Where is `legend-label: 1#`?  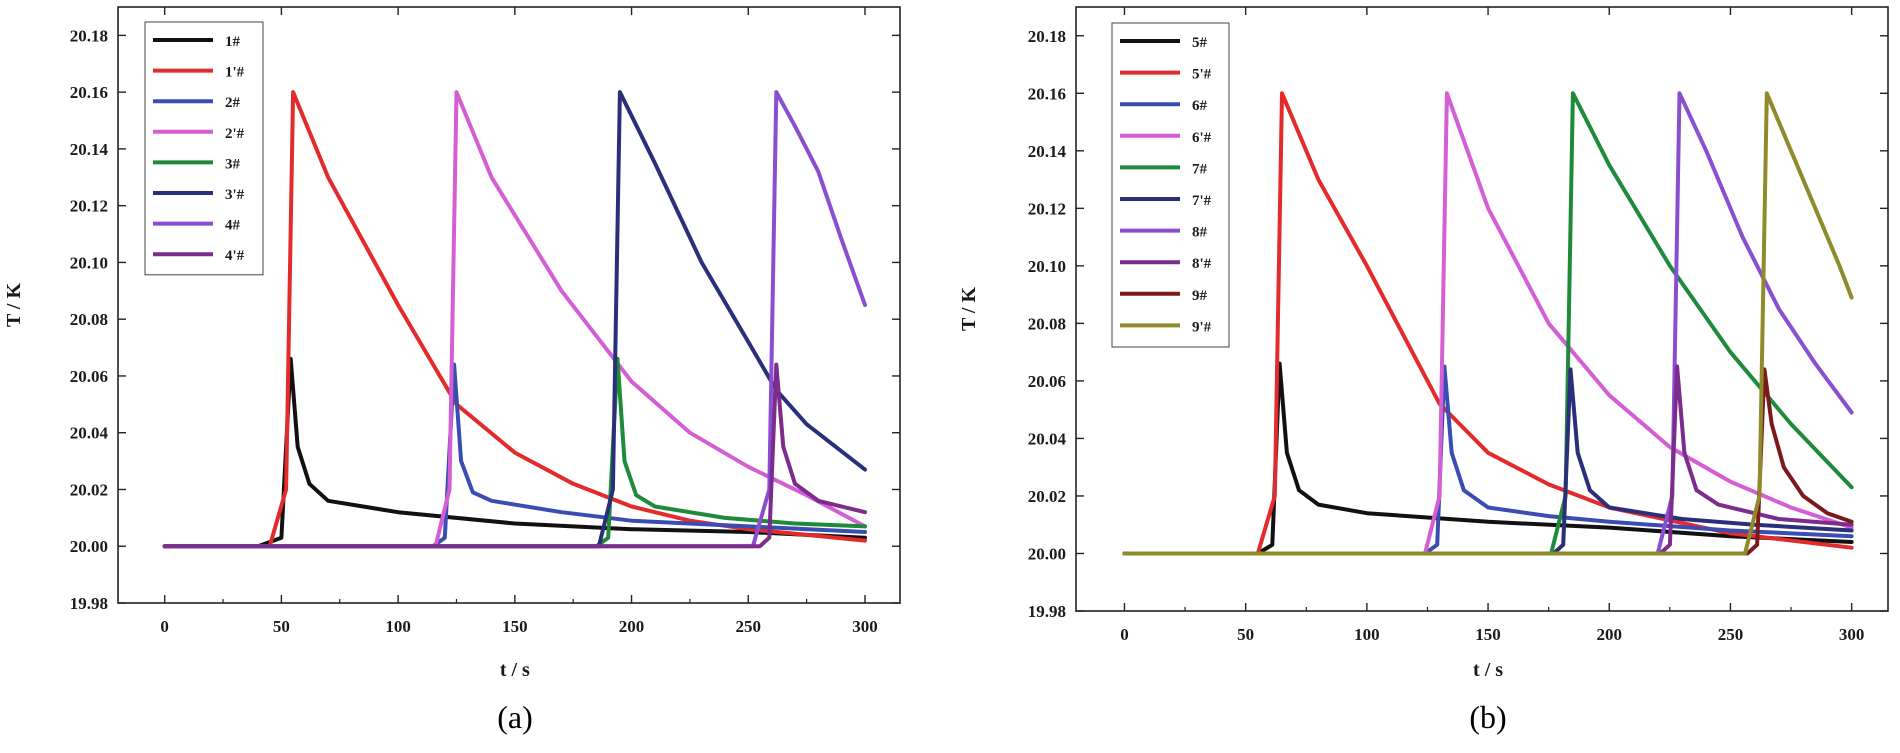
legend-label: 1# is located at coordinates (233, 42).